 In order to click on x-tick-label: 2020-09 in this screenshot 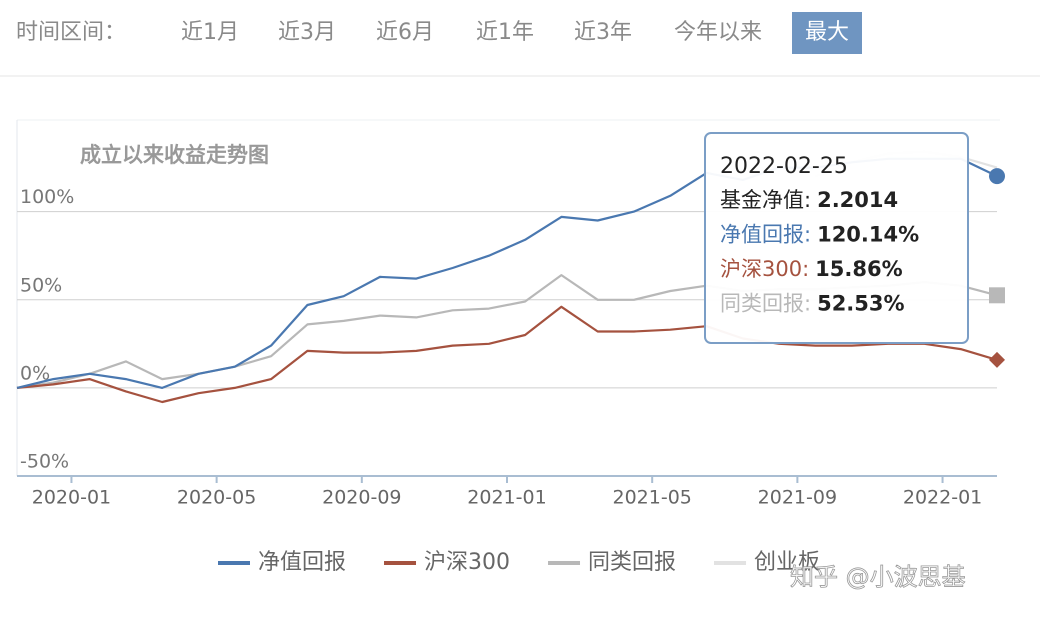, I will do `click(361, 498)`.